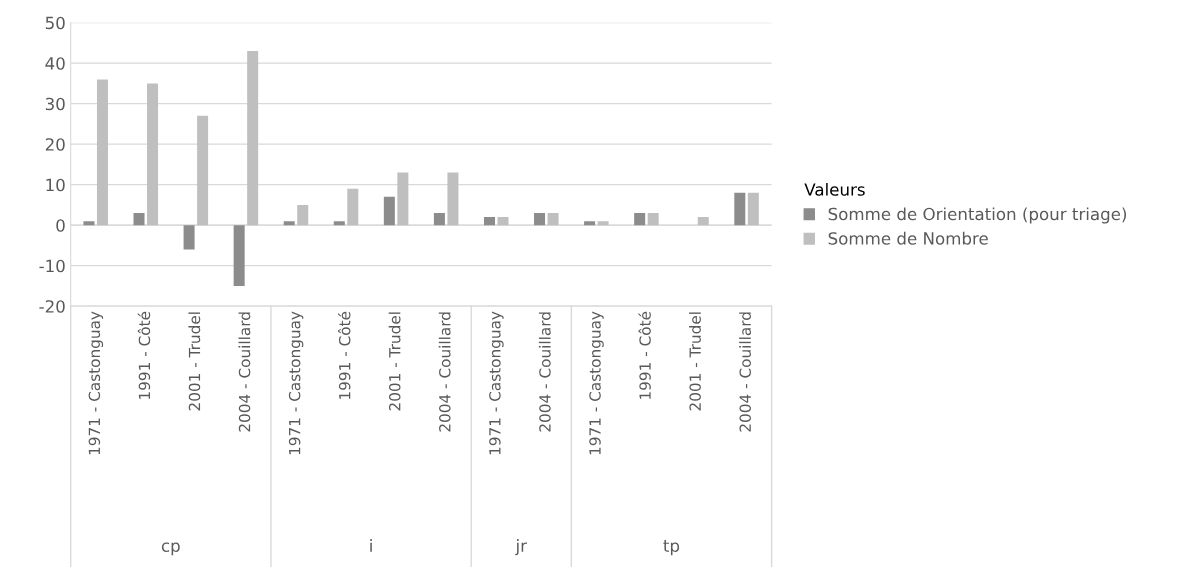 The image size is (1178, 567). I want to click on y-tick-label: 50, so click(55, 23).